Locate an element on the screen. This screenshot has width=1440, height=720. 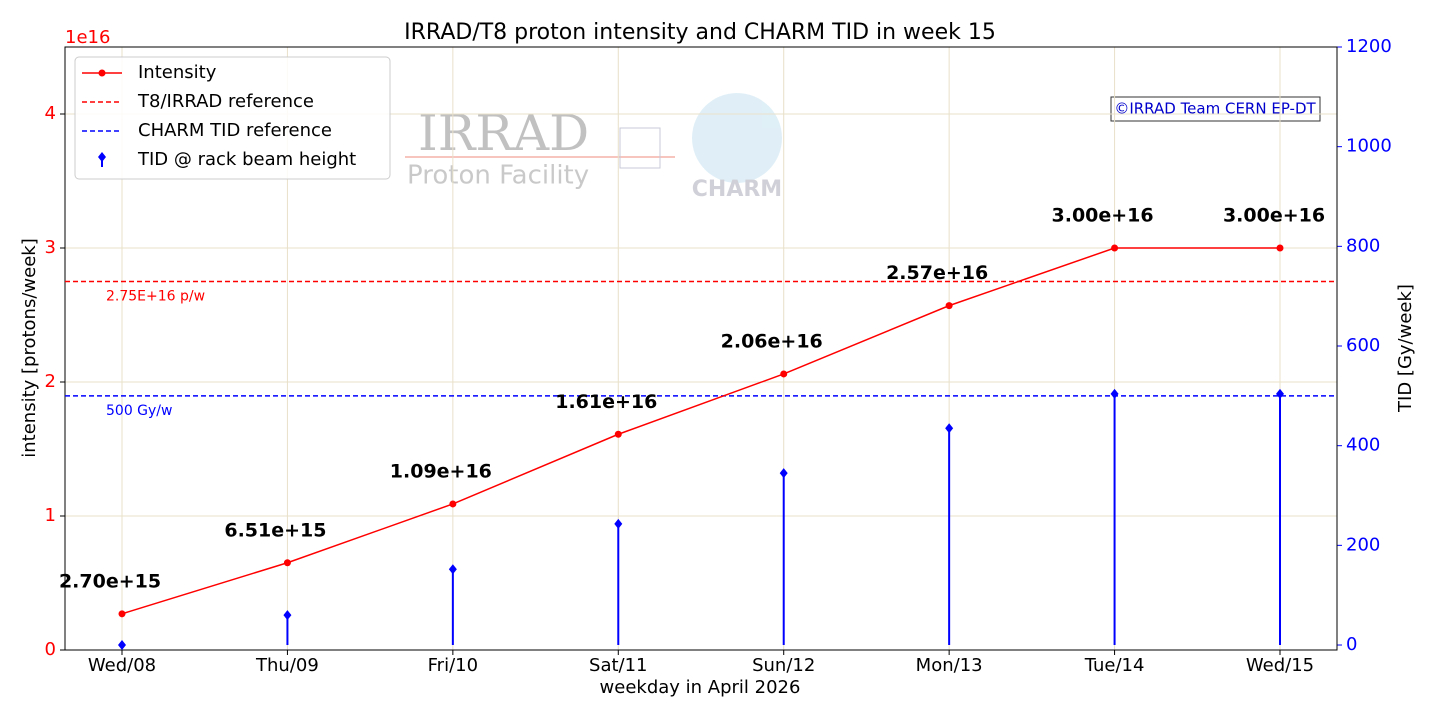
y2-tick-label: 800 is located at coordinates (1363, 245).